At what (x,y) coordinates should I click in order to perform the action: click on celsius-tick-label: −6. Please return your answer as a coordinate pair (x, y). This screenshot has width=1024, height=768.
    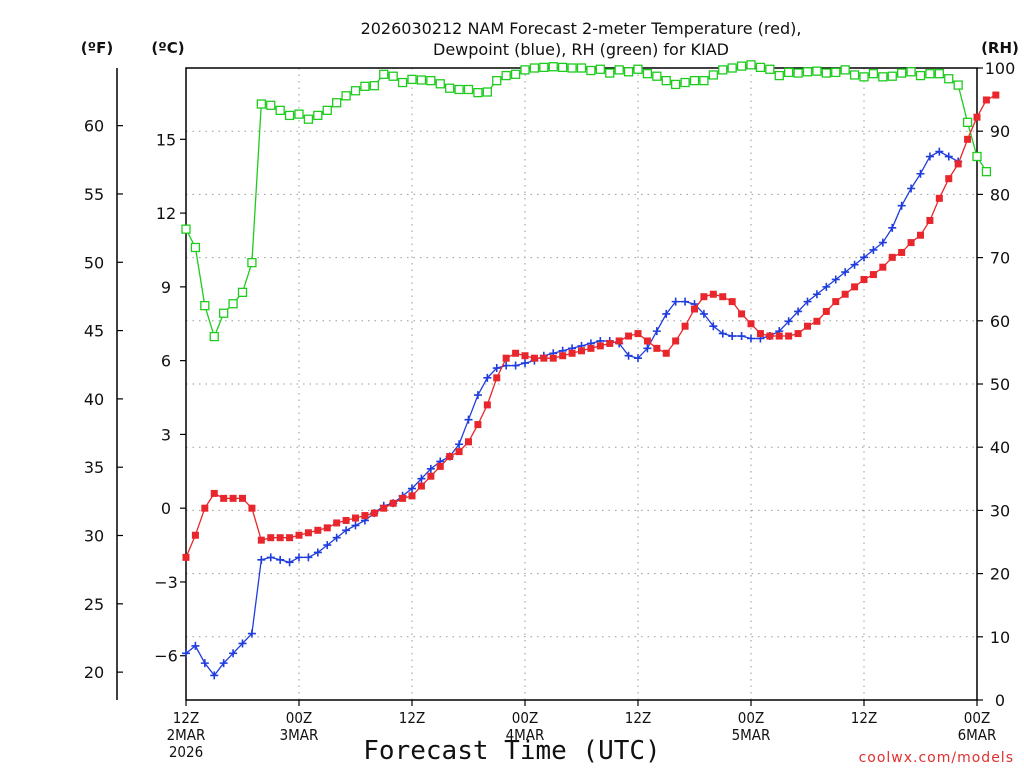
    Looking at the image, I should click on (166, 656).